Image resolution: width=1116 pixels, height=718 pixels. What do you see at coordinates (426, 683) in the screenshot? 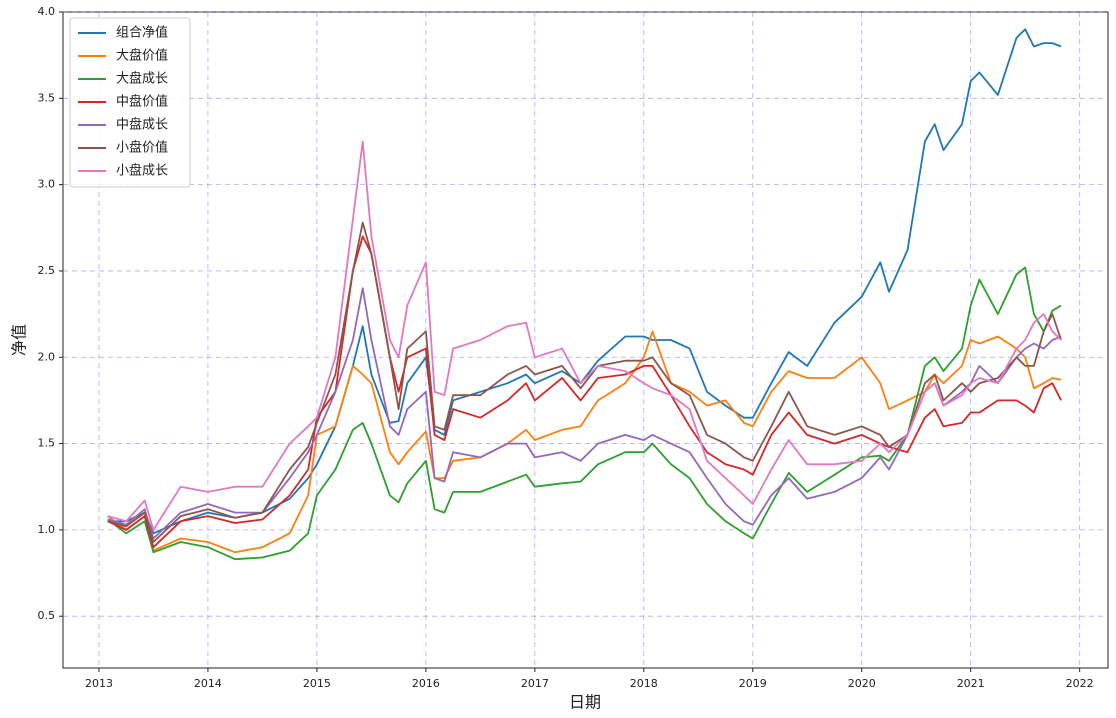
I see `x-tick-label: 2016` at bounding box center [426, 683].